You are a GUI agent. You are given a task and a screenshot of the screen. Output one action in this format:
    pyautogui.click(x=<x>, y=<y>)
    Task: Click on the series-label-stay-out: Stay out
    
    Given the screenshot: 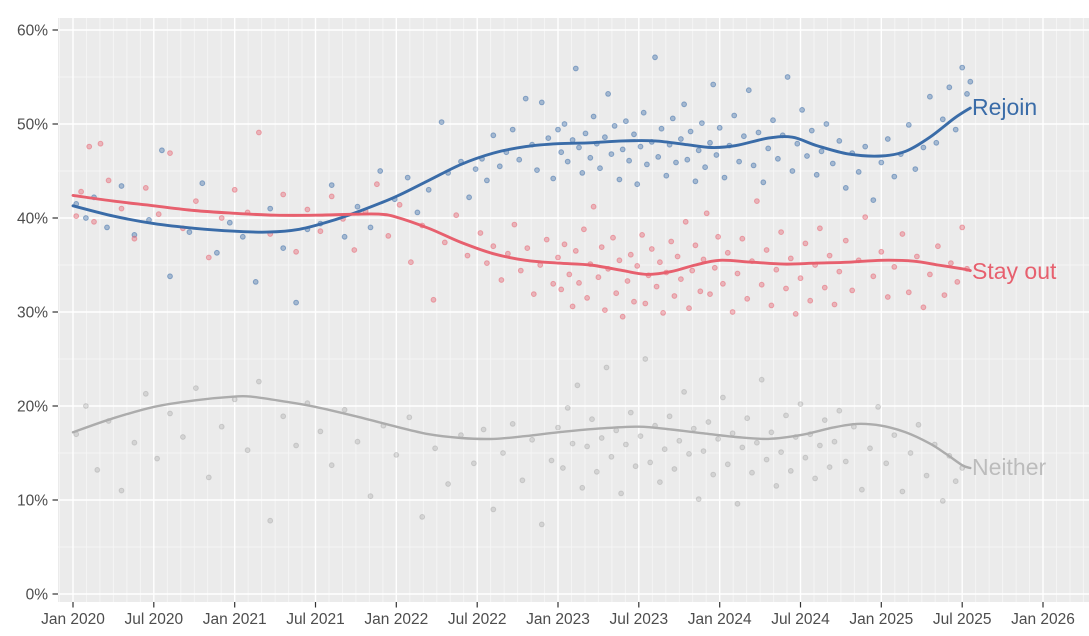 What is the action you would take?
    pyautogui.click(x=1014, y=271)
    